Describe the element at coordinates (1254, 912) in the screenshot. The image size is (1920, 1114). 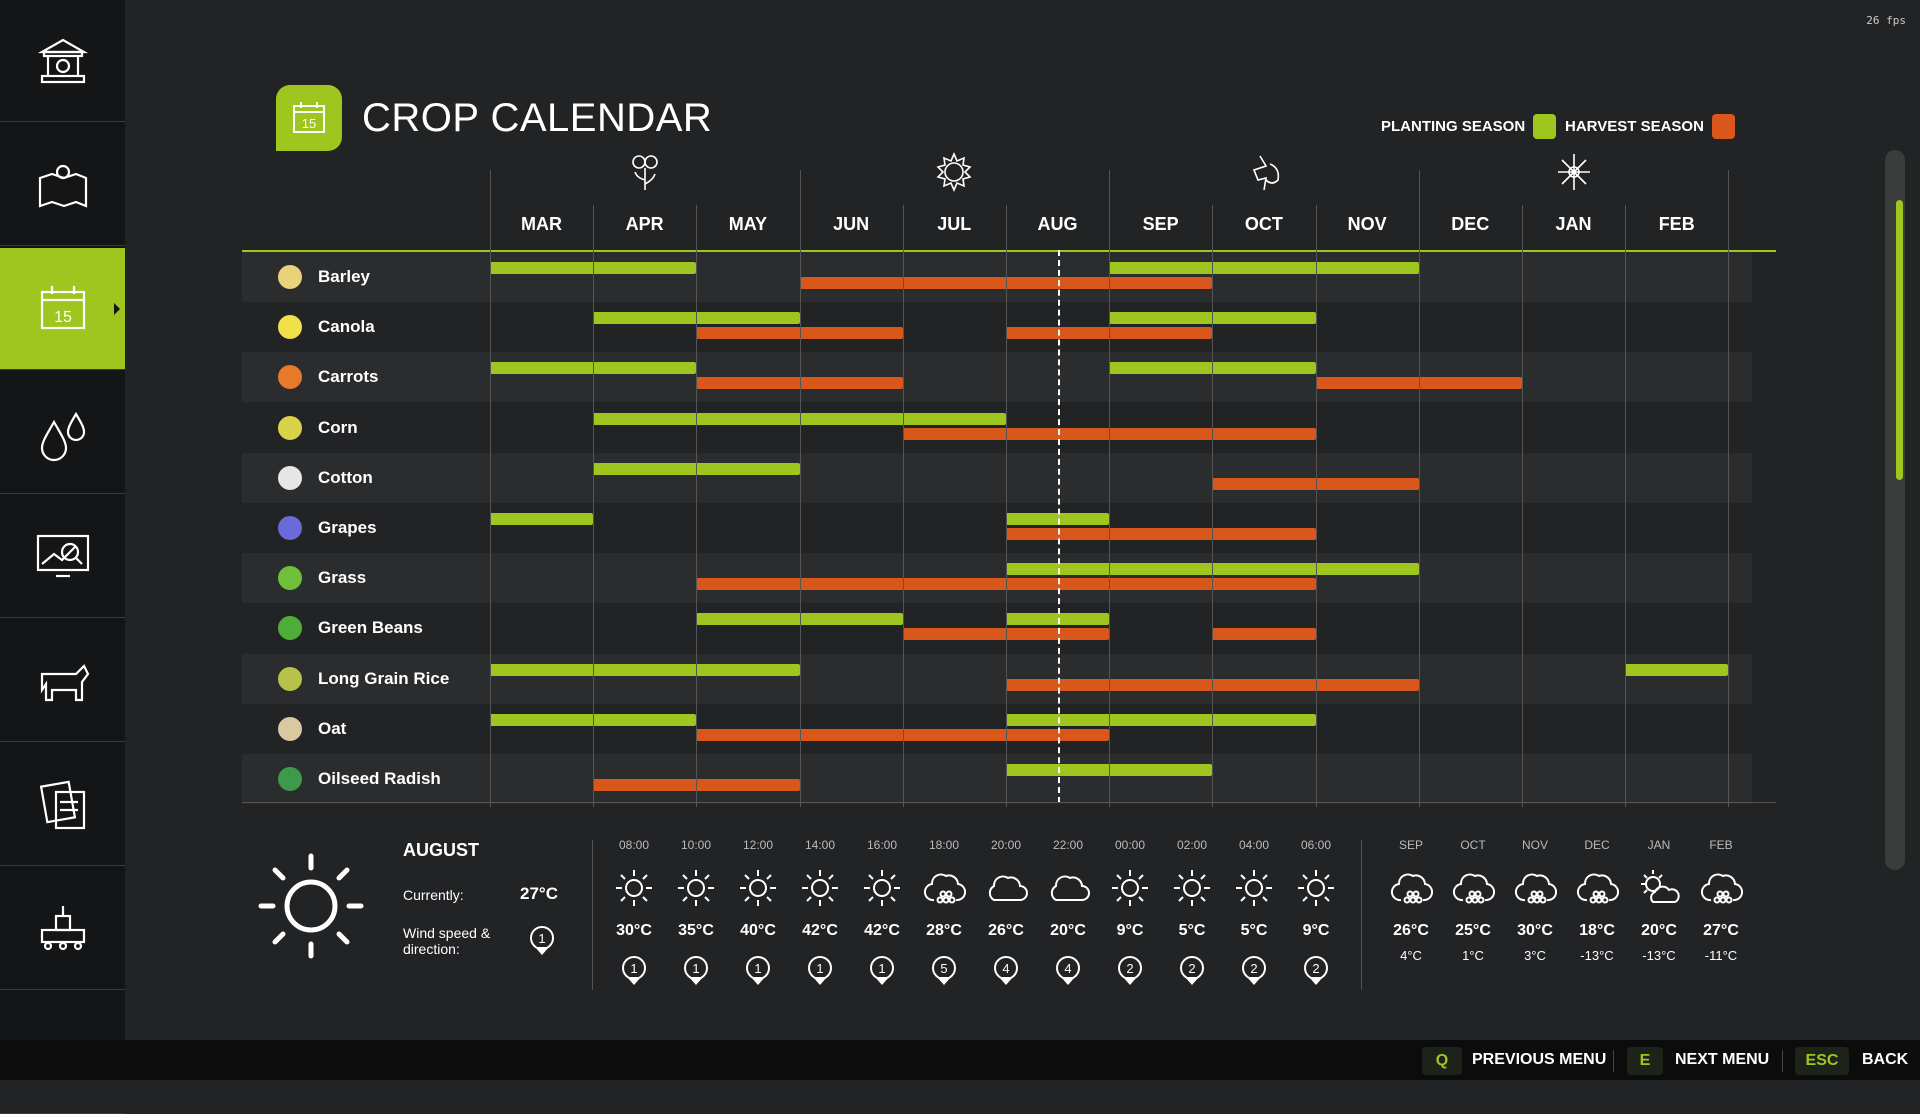
I see `hourly-forecast: 04:00 5°C 2` at that location.